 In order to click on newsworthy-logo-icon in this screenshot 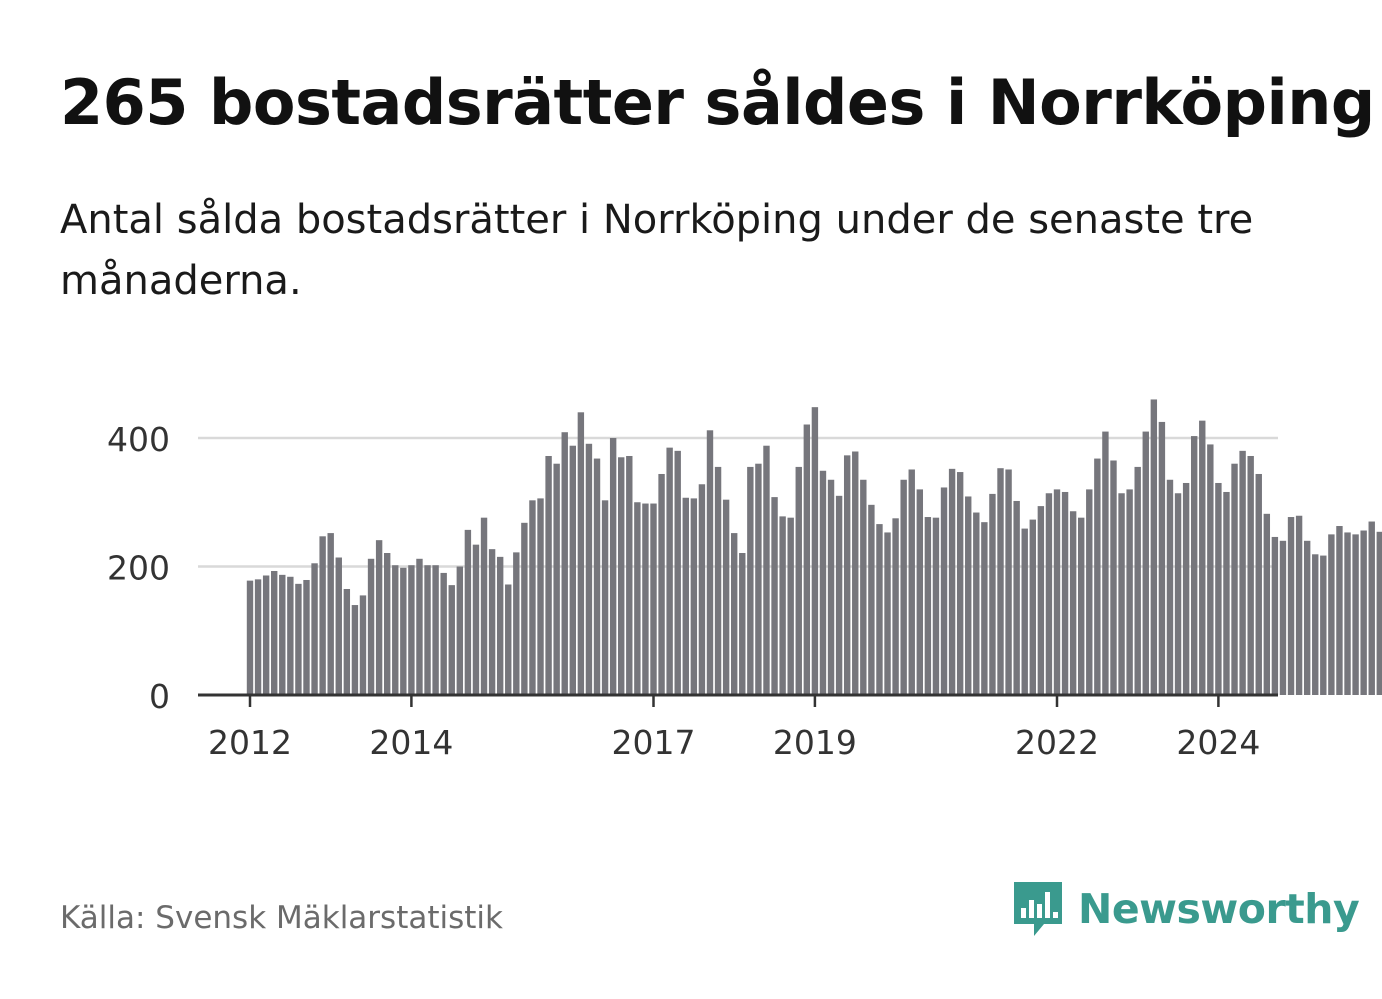, I will do `click(1038, 909)`.